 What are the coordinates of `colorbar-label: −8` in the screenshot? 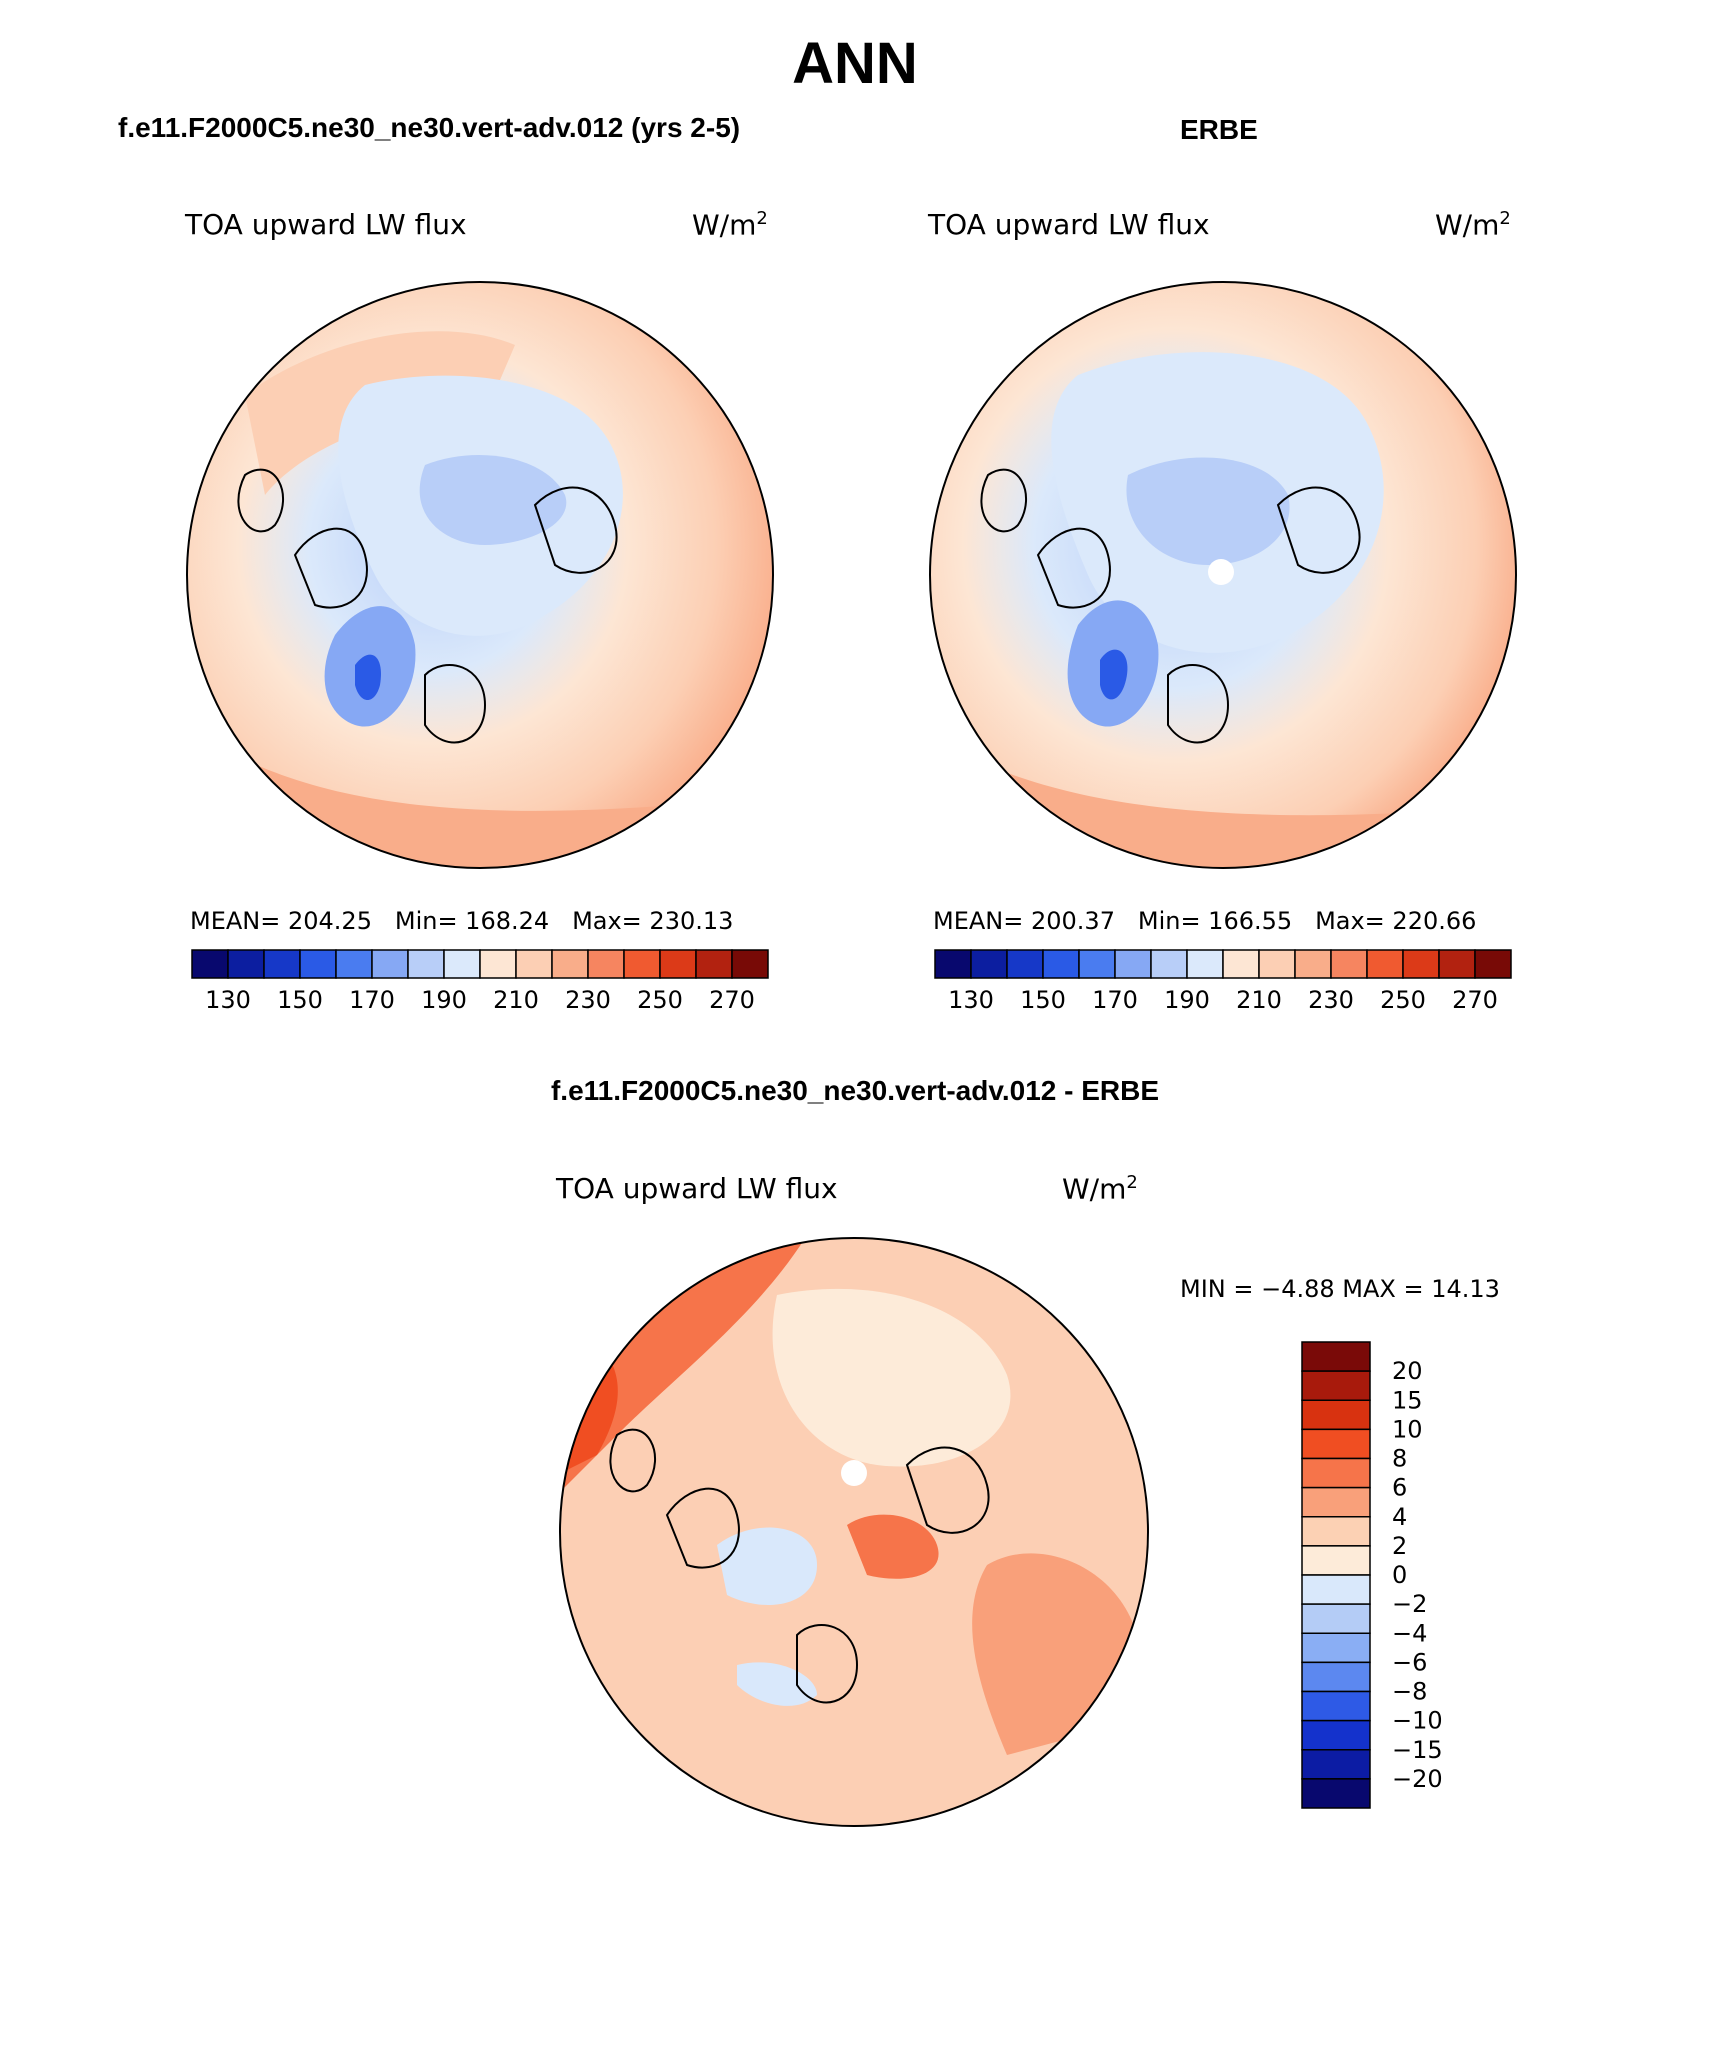 It's located at (1409, 1692).